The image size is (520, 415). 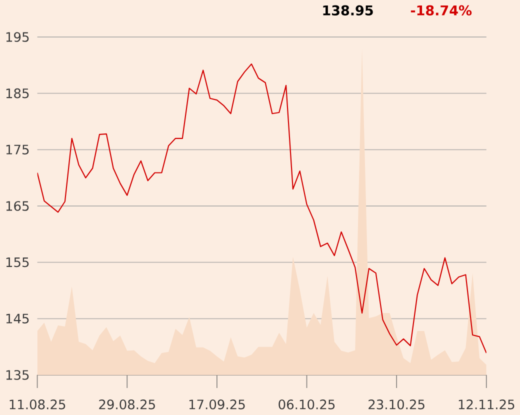 What do you see at coordinates (396, 405) in the screenshot?
I see `x-tick-label: 23.10.25` at bounding box center [396, 405].